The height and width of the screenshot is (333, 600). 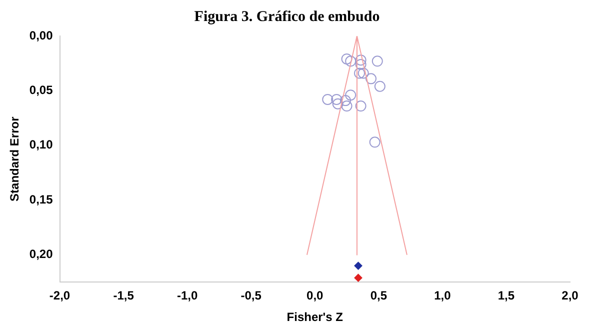 I want to click on x-tick-label: -0,5, so click(x=251, y=295).